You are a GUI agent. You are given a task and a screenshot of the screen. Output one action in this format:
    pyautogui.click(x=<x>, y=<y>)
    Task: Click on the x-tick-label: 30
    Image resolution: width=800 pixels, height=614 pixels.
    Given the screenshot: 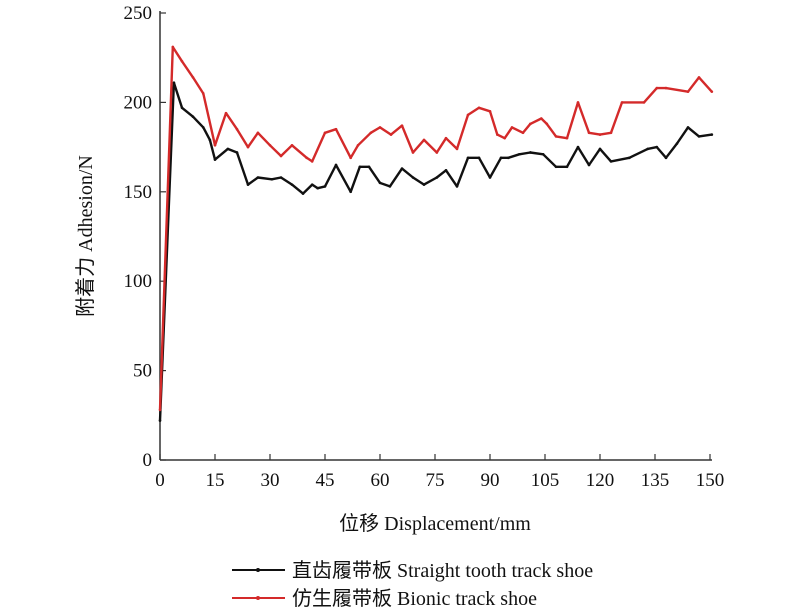 What is the action you would take?
    pyautogui.click(x=270, y=480)
    